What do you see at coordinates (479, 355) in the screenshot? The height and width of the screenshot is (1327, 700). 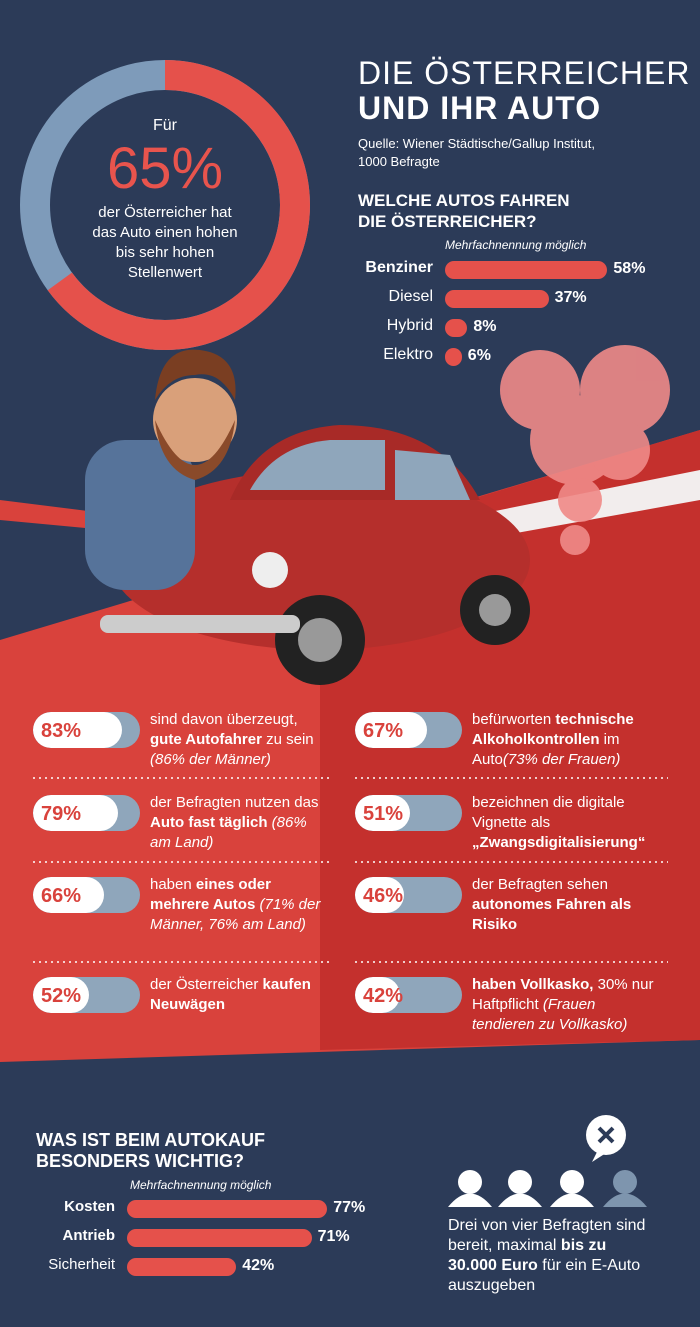 I see `value-label: 6%` at bounding box center [479, 355].